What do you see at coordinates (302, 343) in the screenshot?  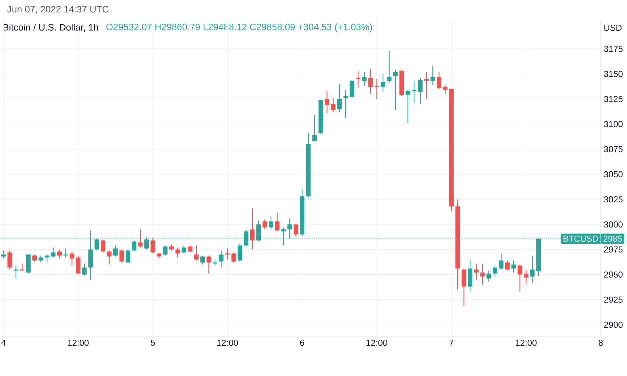 I see `x-tick-label: 6` at bounding box center [302, 343].